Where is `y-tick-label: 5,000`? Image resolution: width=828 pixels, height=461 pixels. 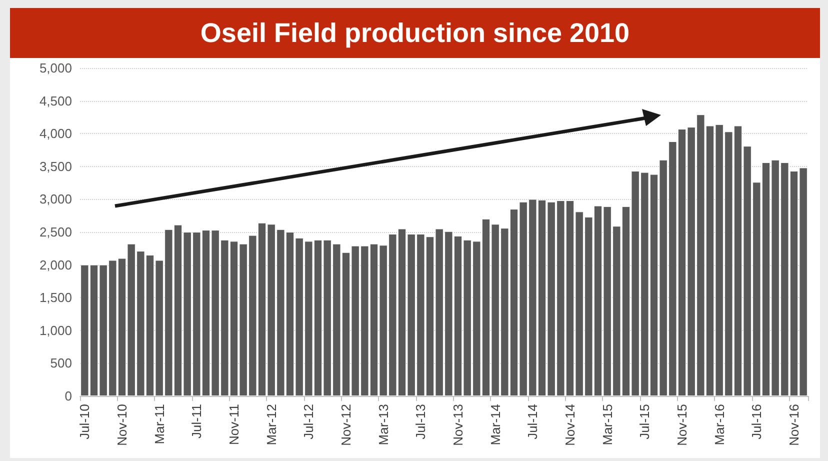
y-tick-label: 5,000 is located at coordinates (55, 68).